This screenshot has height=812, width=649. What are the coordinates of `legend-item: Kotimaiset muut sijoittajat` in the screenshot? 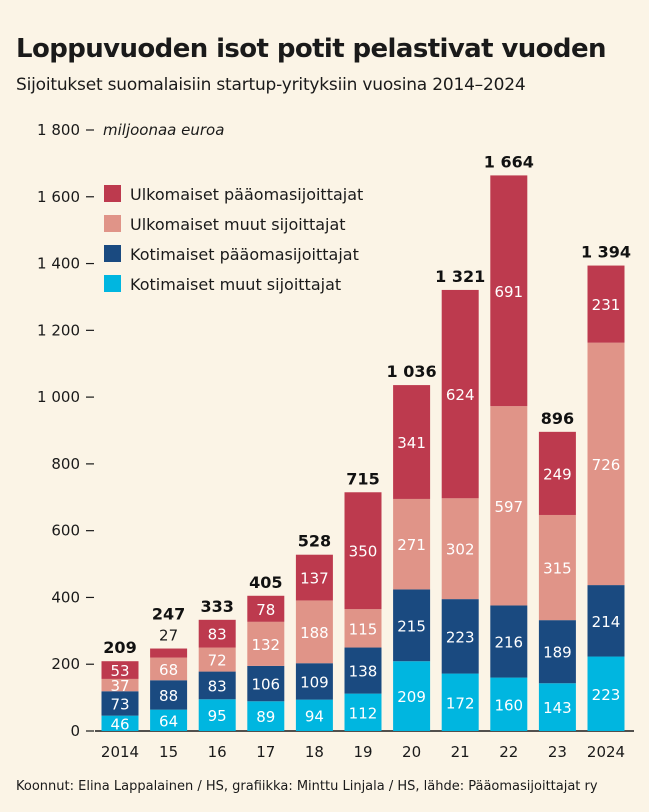 It's located at (222, 284).